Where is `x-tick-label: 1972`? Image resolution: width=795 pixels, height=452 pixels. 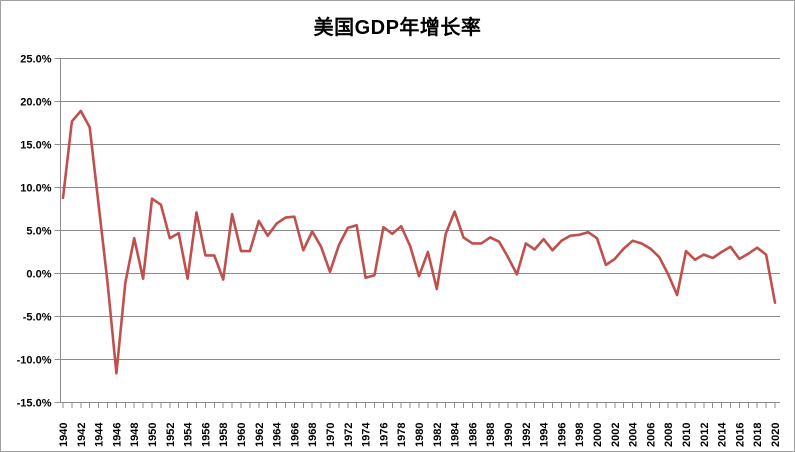
x-tick-label: 1972 is located at coordinates (349, 435).